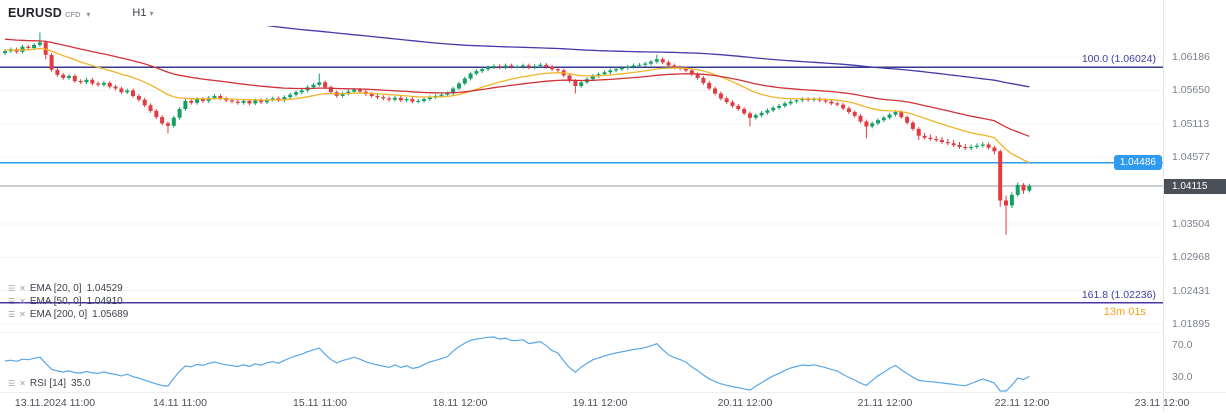 The image size is (1226, 419). I want to click on price-tick: 1.01895, so click(1191, 324).